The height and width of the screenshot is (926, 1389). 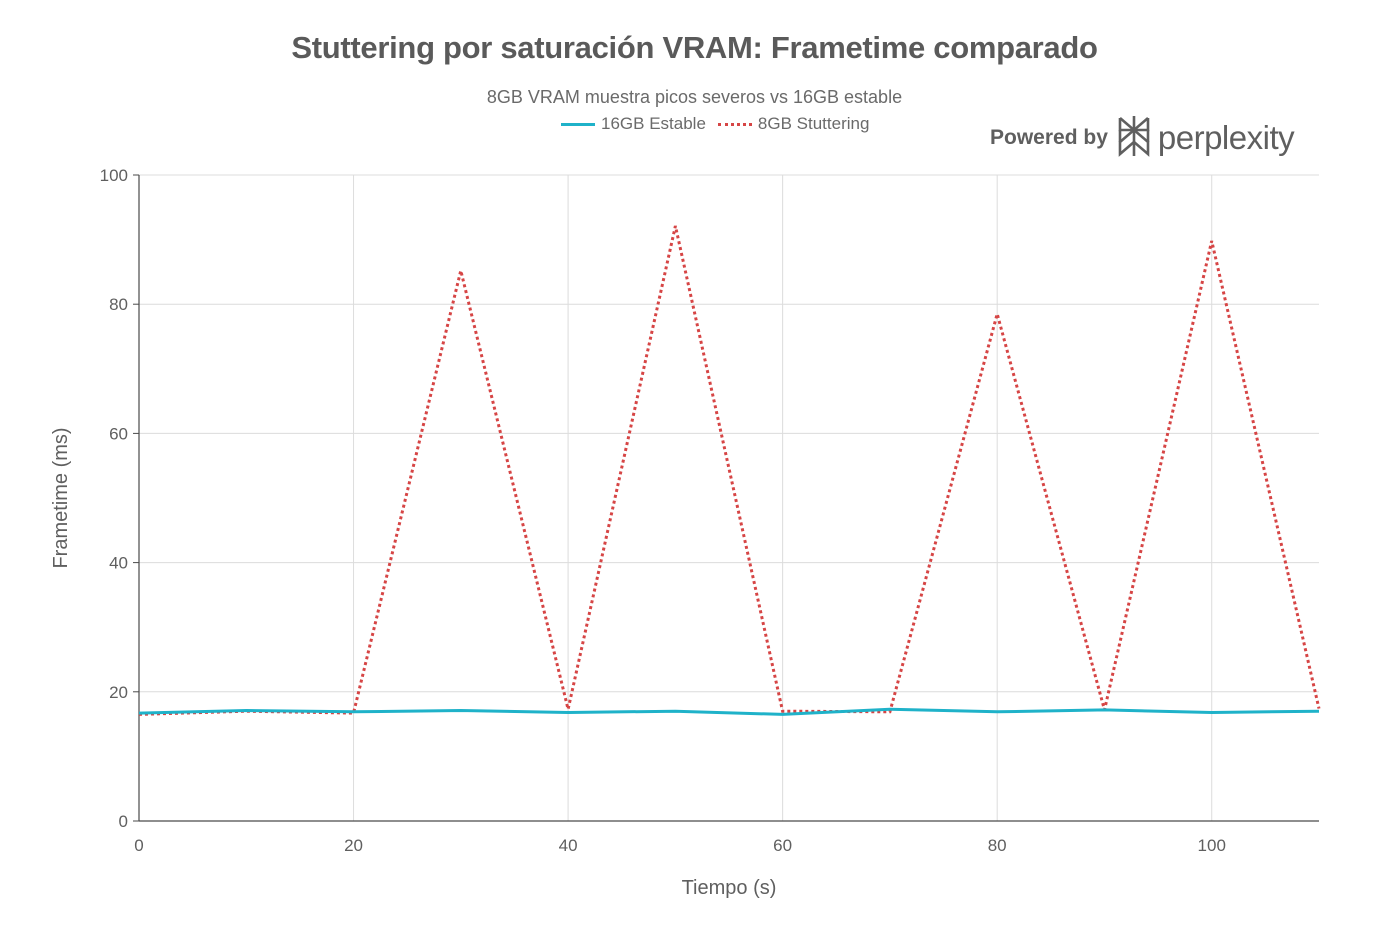 What do you see at coordinates (1212, 845) in the screenshot?
I see `x-tick-label: 100` at bounding box center [1212, 845].